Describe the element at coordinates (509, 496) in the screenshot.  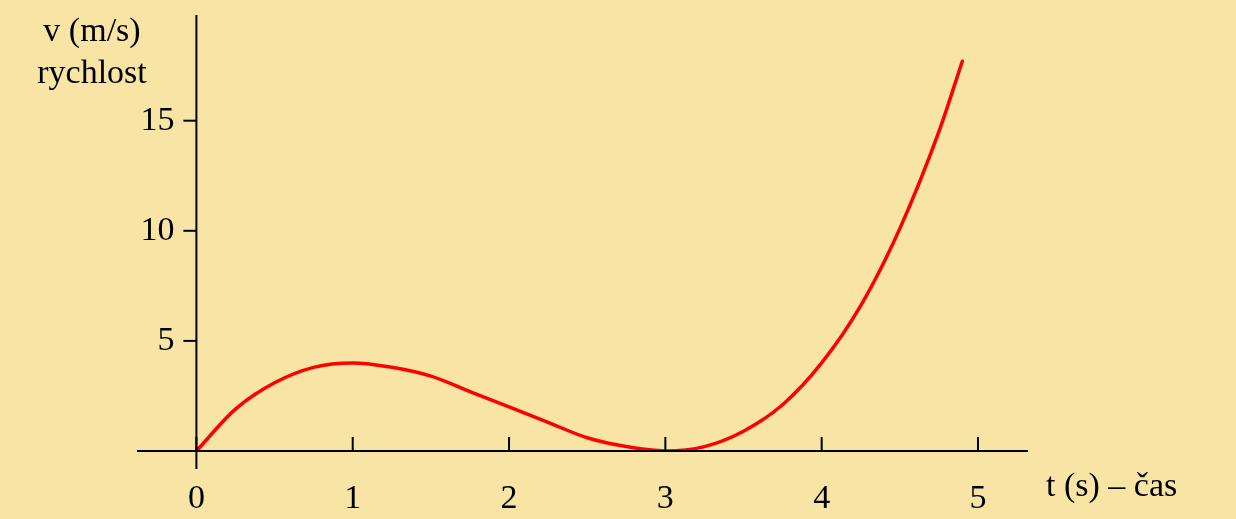
I see `x-tick-label: 2` at that location.